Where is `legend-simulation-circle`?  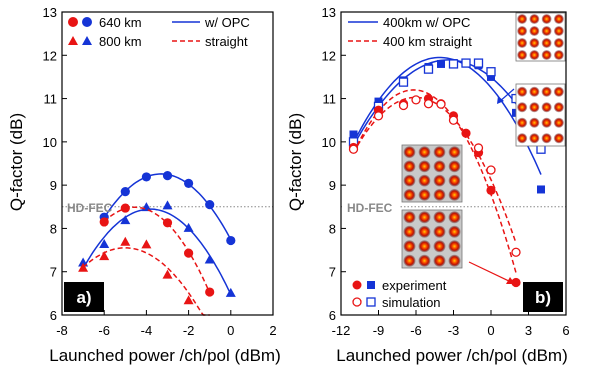
legend-simulation-circle is located at coordinates (357, 302).